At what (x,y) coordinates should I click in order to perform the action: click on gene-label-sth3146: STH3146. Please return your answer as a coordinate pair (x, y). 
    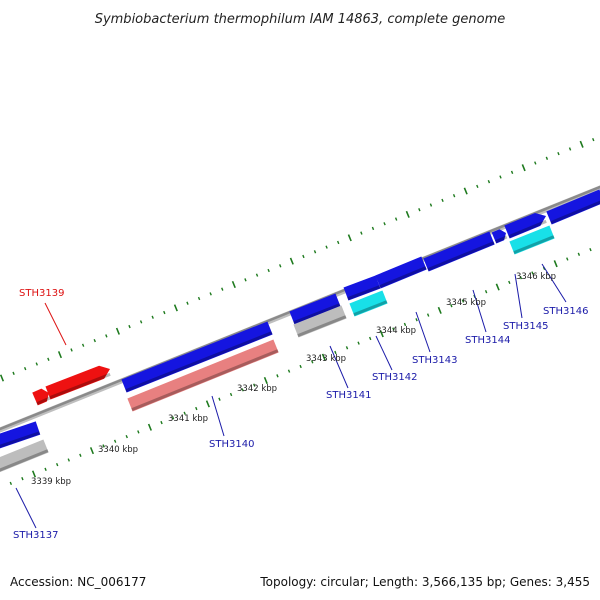
    Looking at the image, I should click on (565, 311).